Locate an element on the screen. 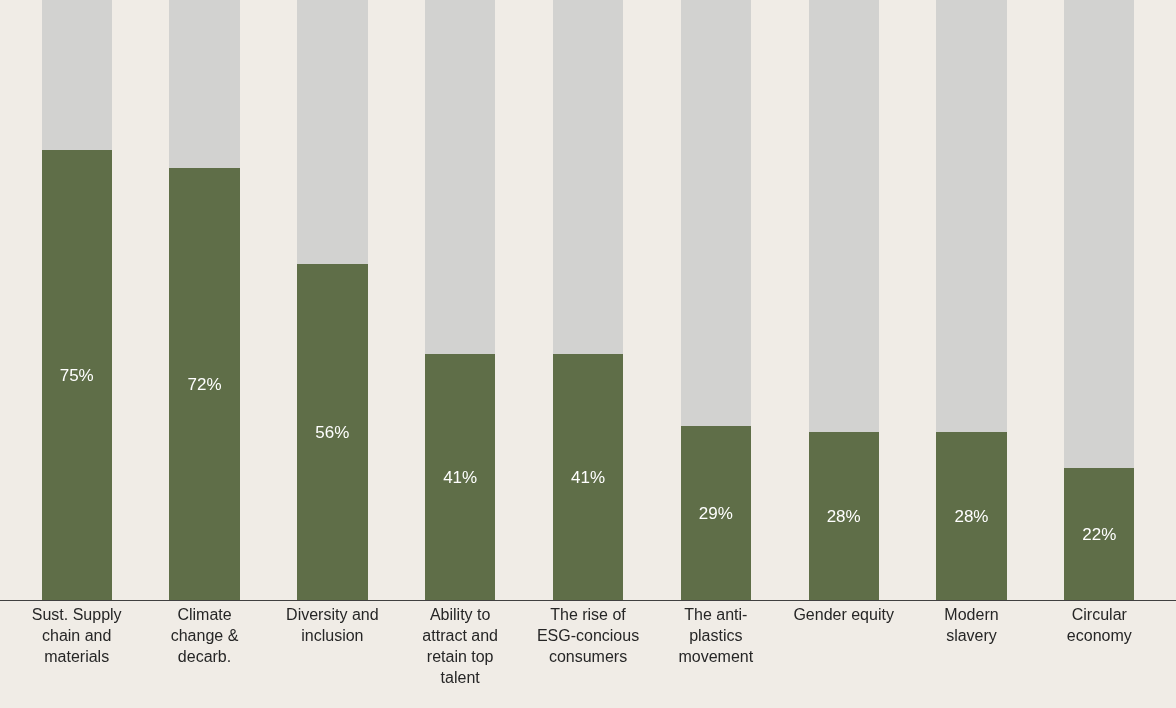 The height and width of the screenshot is (708, 1176). data-label: 29% is located at coordinates (715, 513).